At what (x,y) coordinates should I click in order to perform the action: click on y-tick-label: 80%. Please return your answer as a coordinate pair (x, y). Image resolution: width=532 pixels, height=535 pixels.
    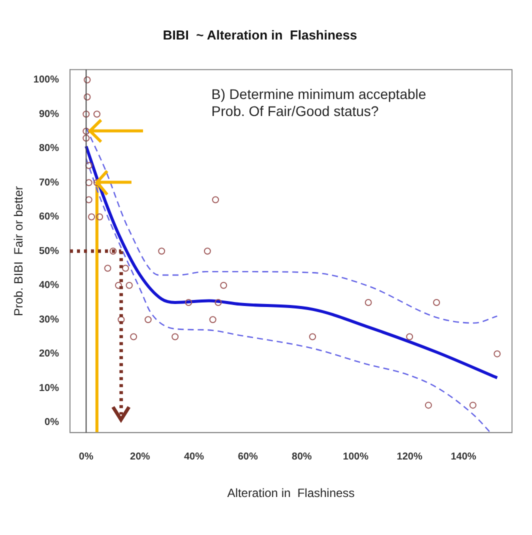
    Looking at the image, I should click on (49, 148).